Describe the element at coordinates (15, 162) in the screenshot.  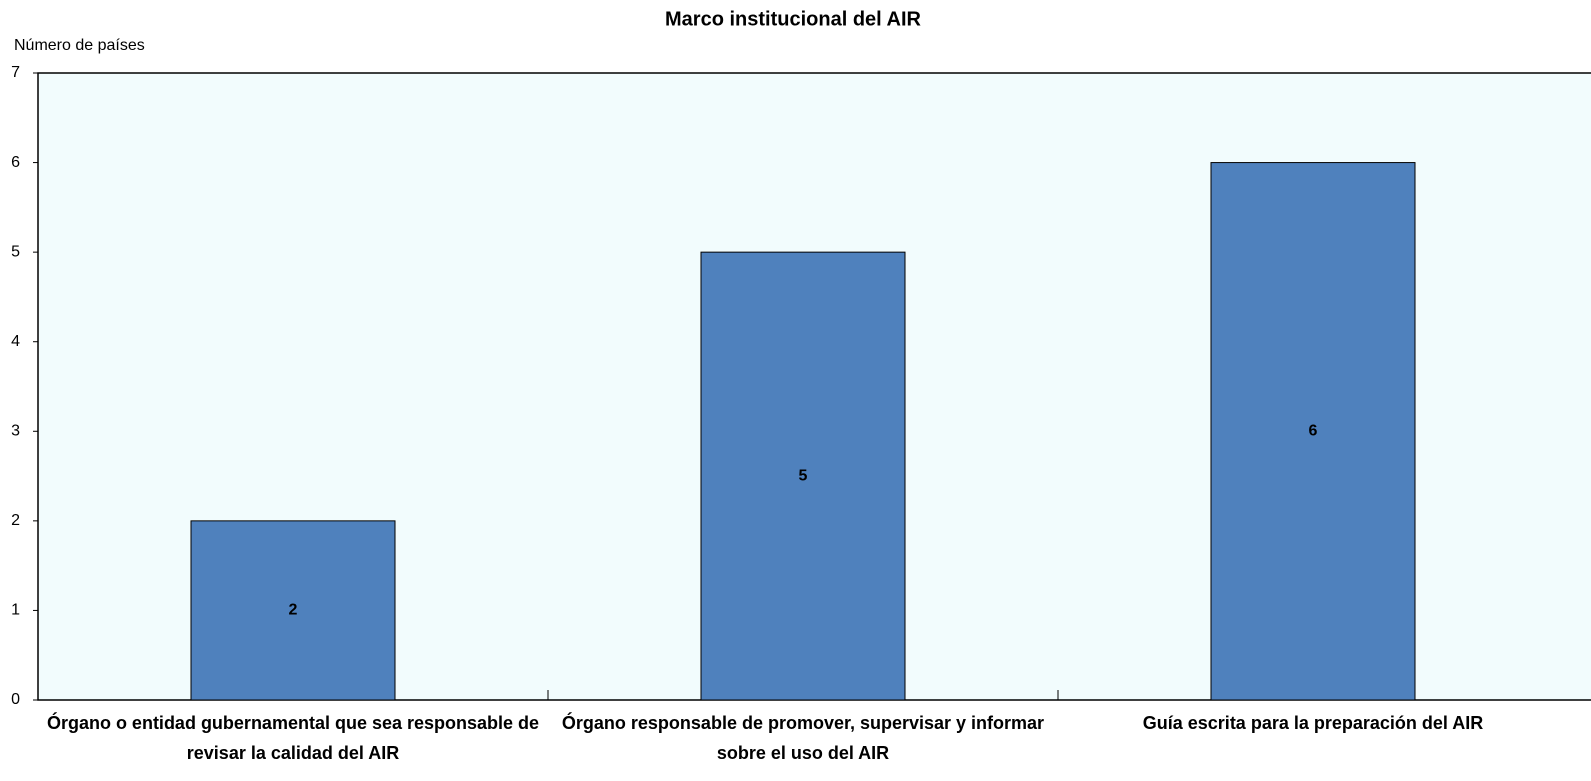
I see `y-tick-label: 6` at that location.